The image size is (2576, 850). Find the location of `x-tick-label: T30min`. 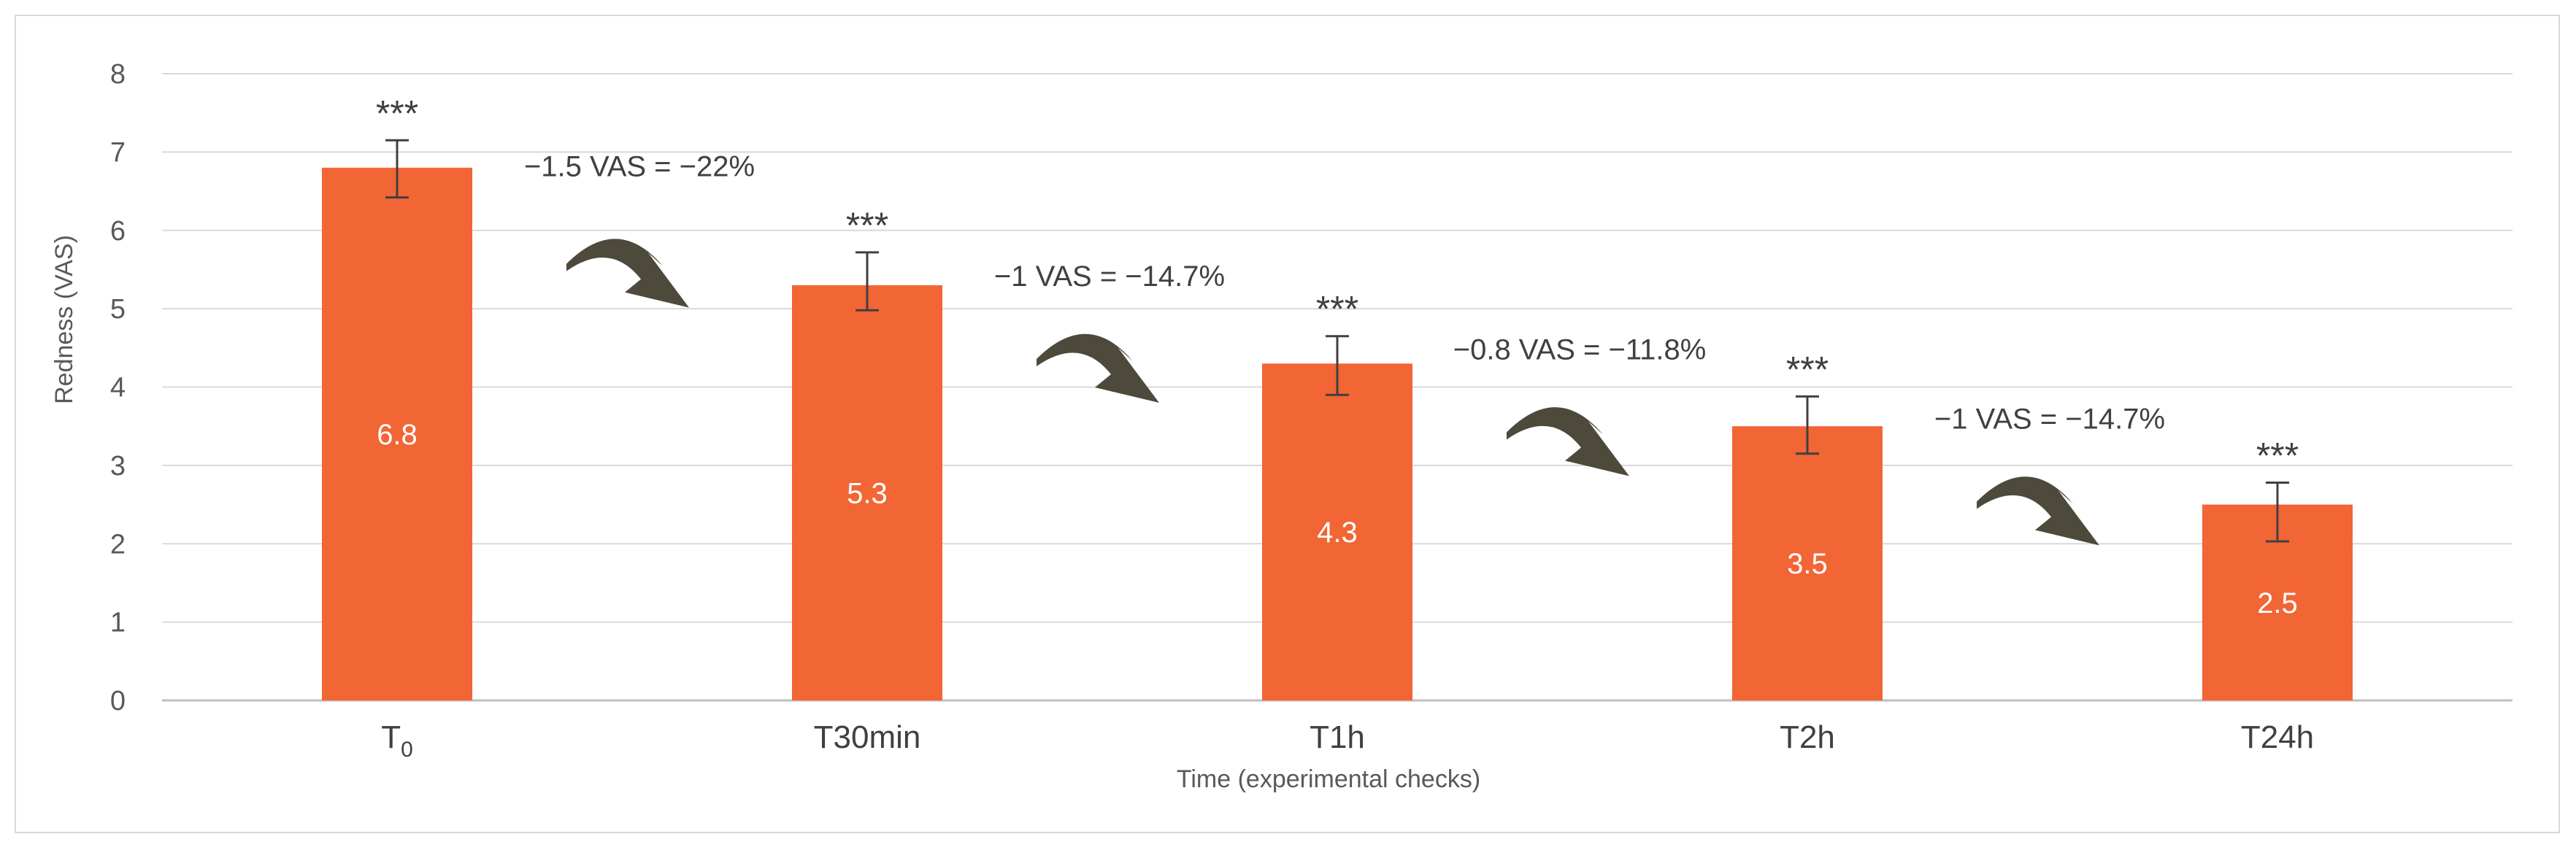

x-tick-label: T30min is located at coordinates (867, 737).